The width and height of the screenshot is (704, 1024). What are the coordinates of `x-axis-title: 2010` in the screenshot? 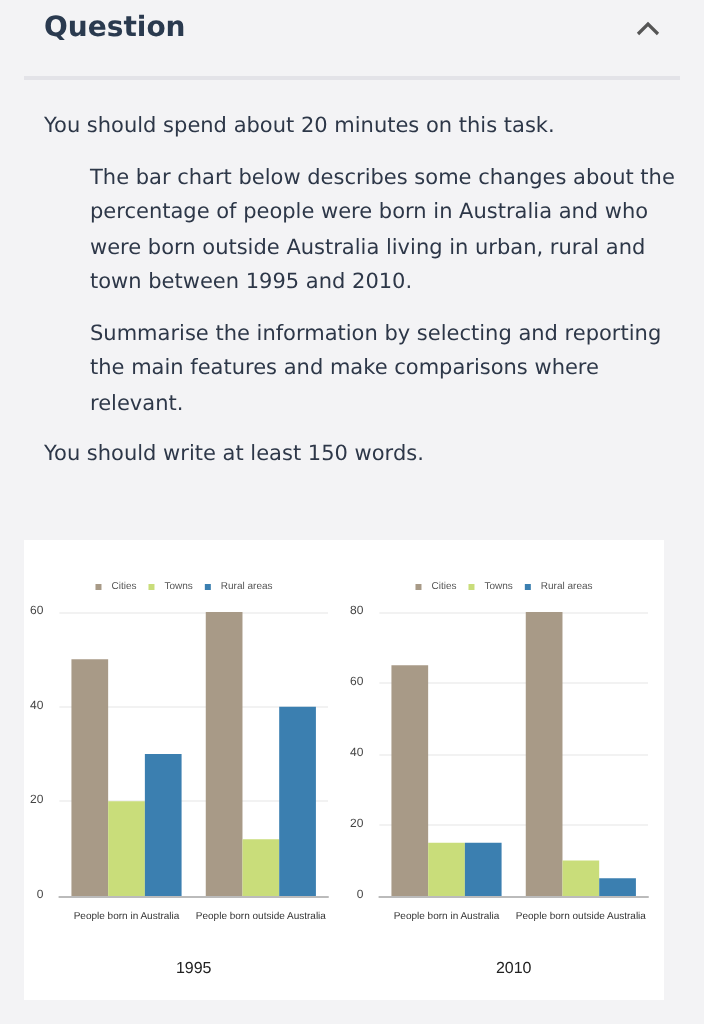 It's located at (514, 968).